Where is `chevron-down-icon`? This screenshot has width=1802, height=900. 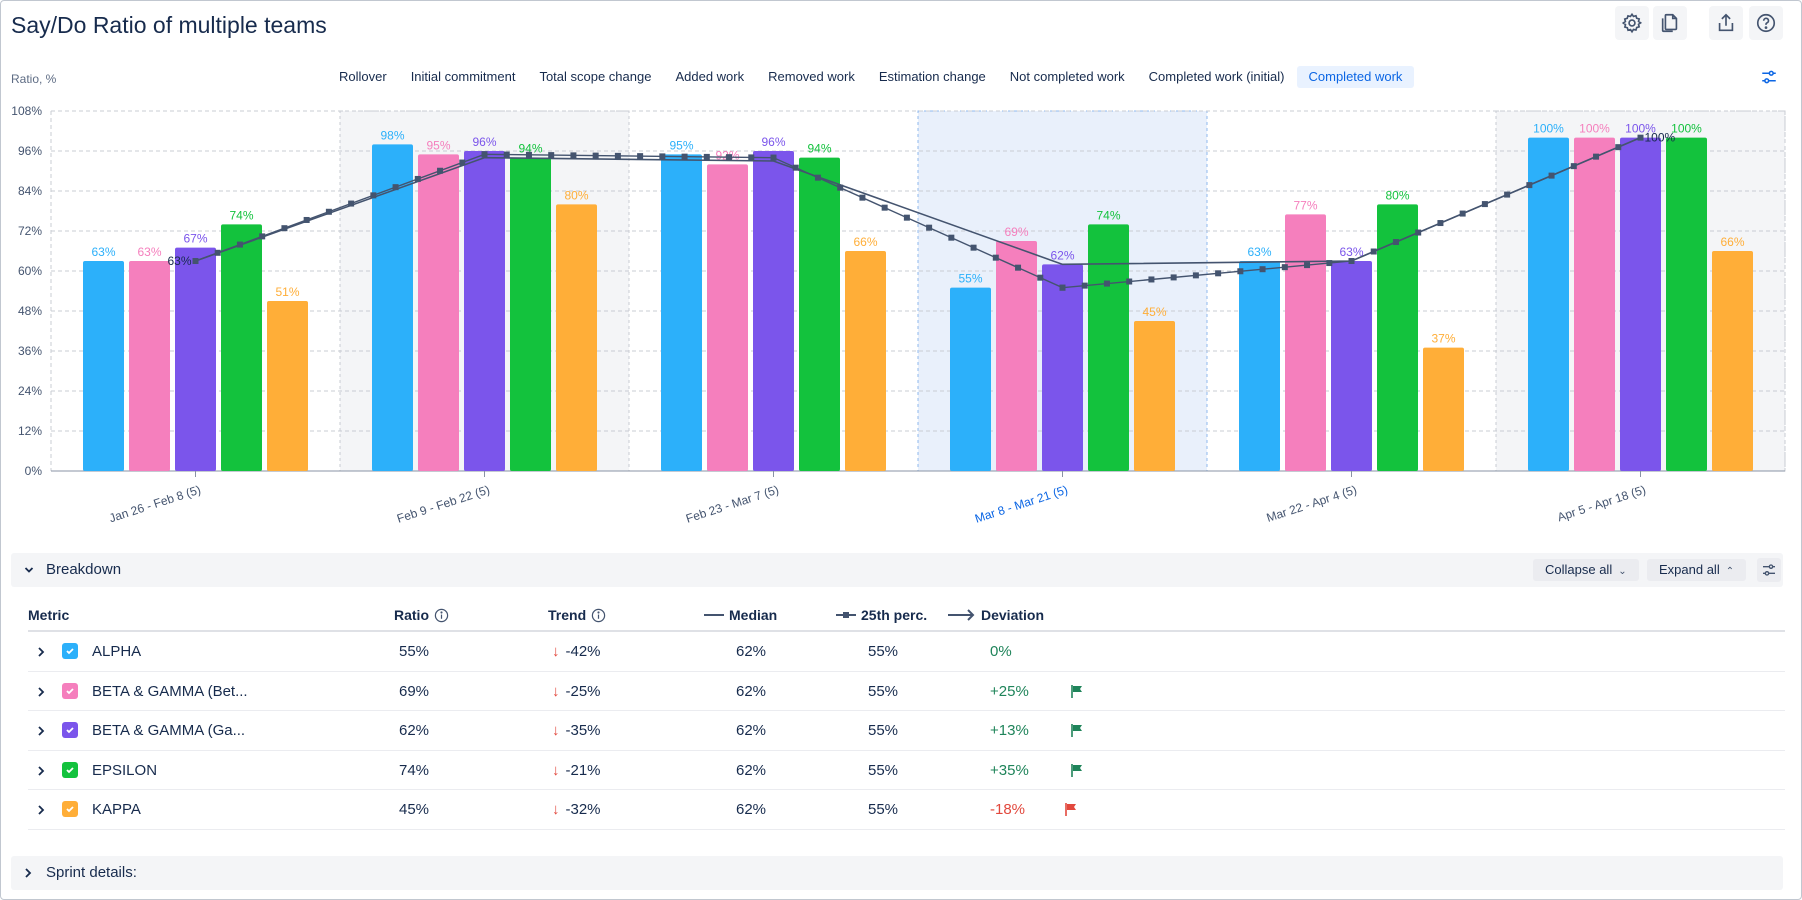
chevron-down-icon is located at coordinates (29, 570).